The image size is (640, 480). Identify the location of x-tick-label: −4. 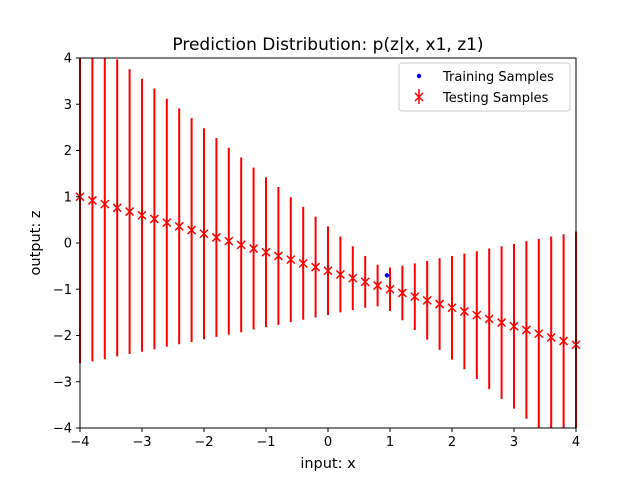
(79, 442).